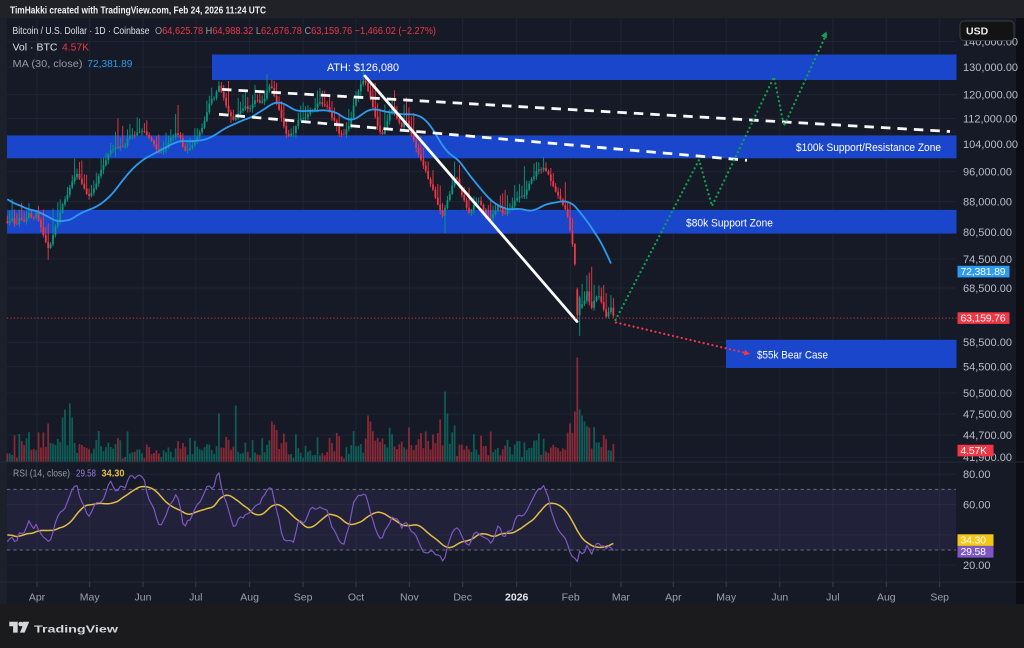 This screenshot has width=1024, height=648. Describe the element at coordinates (987, 415) in the screenshot. I see `svg-text: 47,500.00` at that location.